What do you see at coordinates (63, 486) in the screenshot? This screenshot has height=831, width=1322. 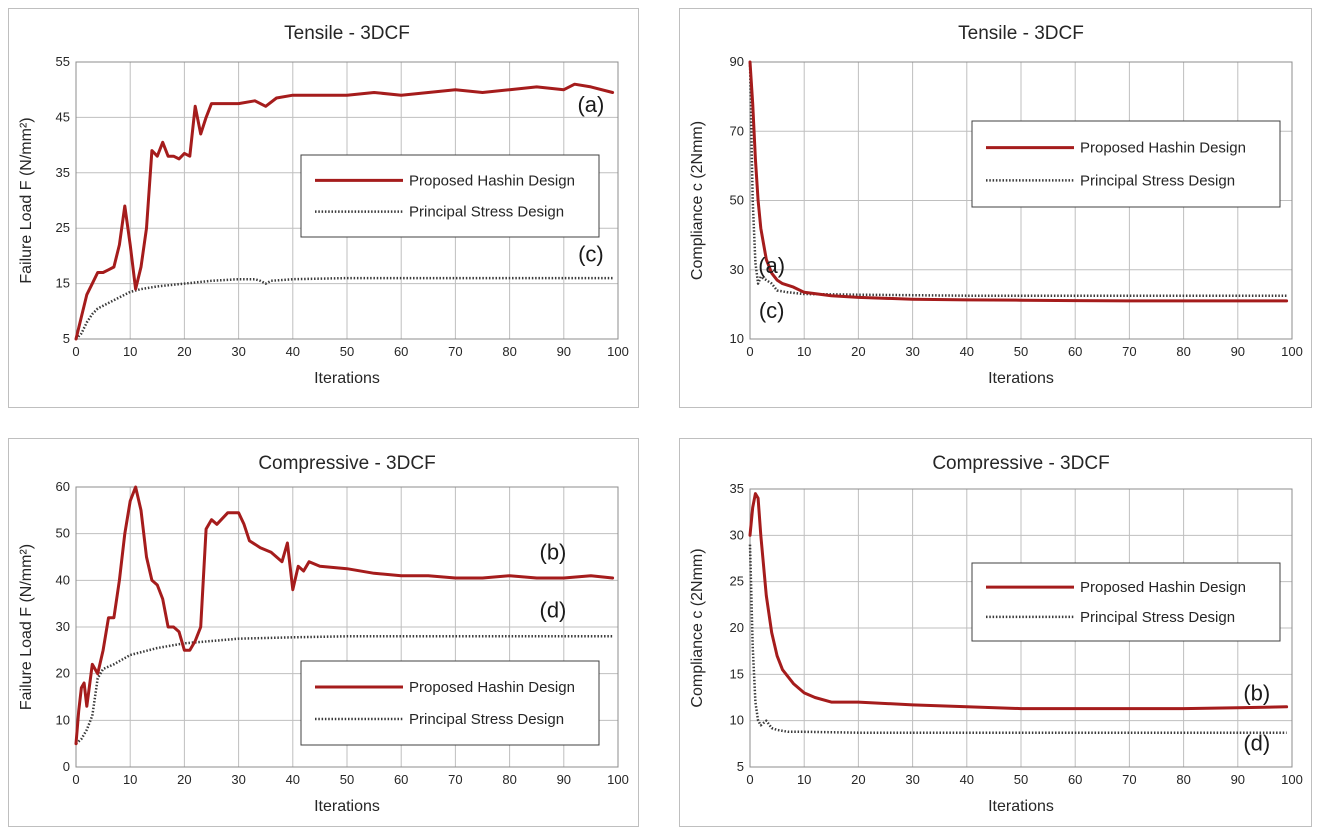 I see `y-tick-label: 60` at bounding box center [63, 486].